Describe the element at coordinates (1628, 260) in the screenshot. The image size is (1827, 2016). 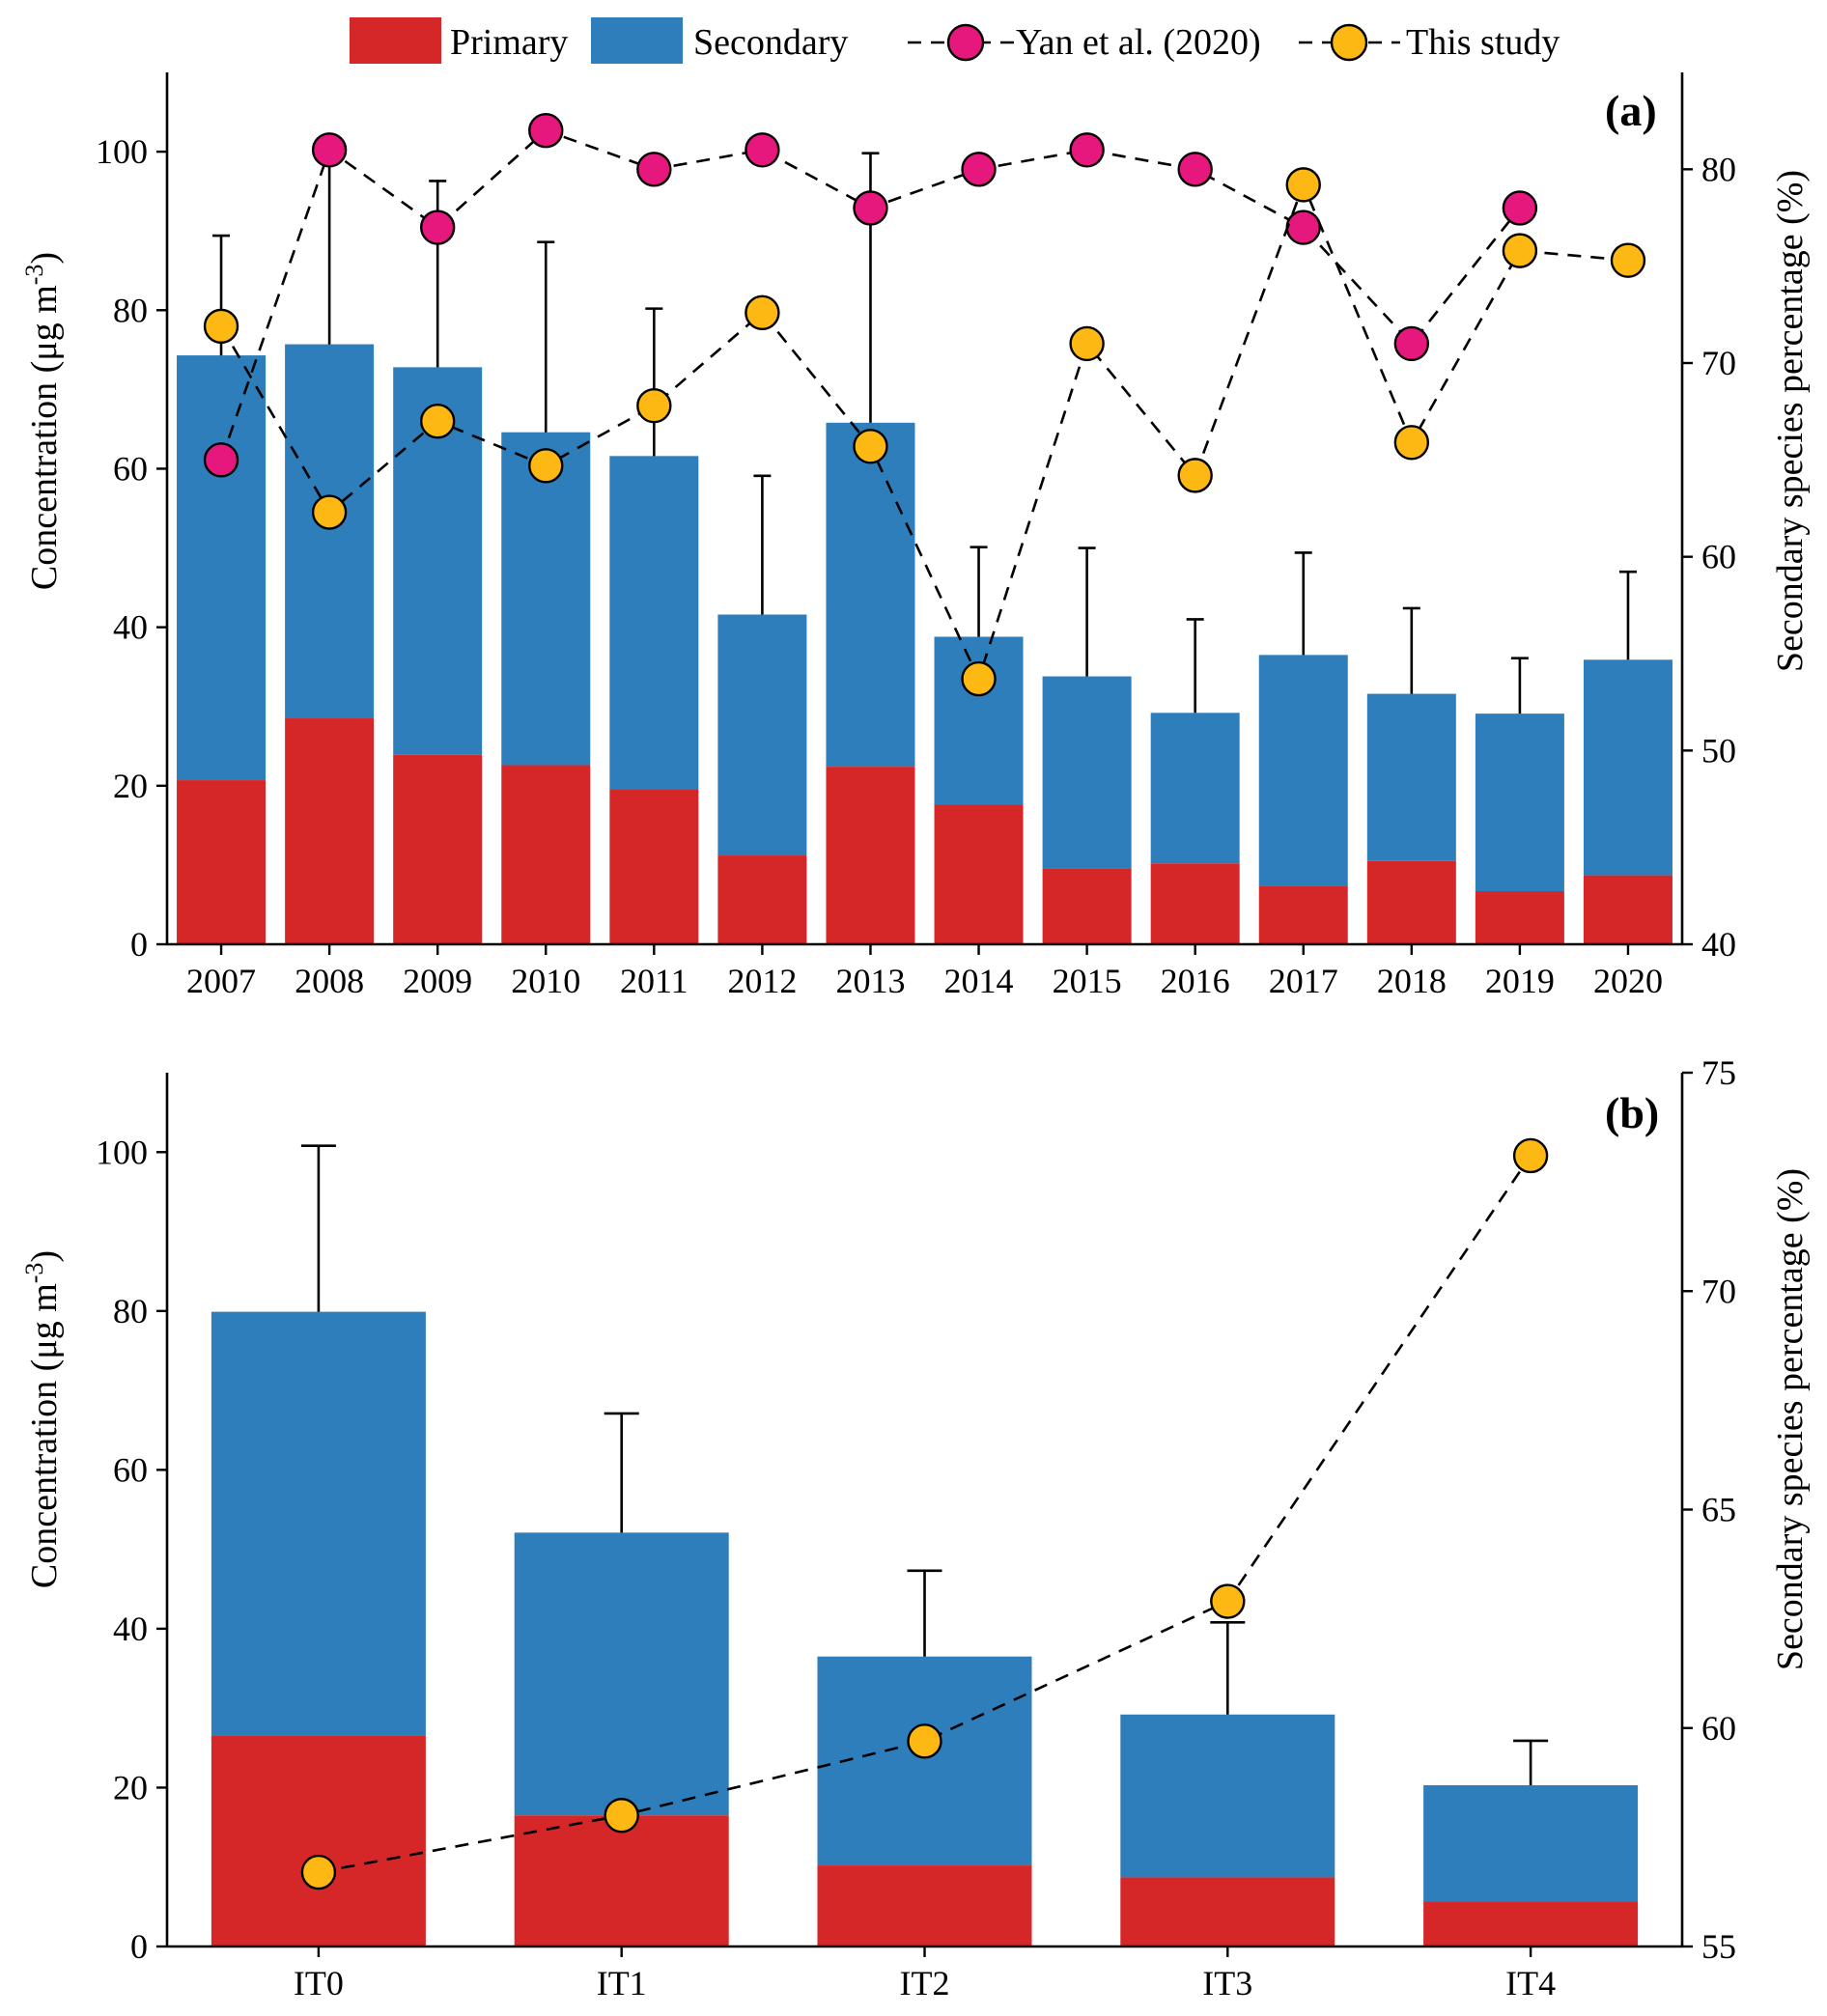
I see `point-this-study-2020` at that location.